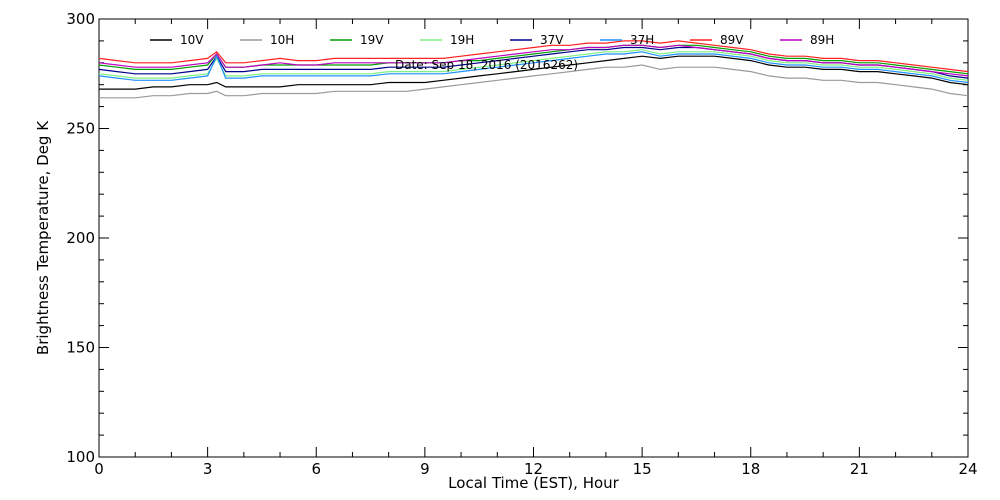  I want to click on series-line-10h, so click(534, 81).